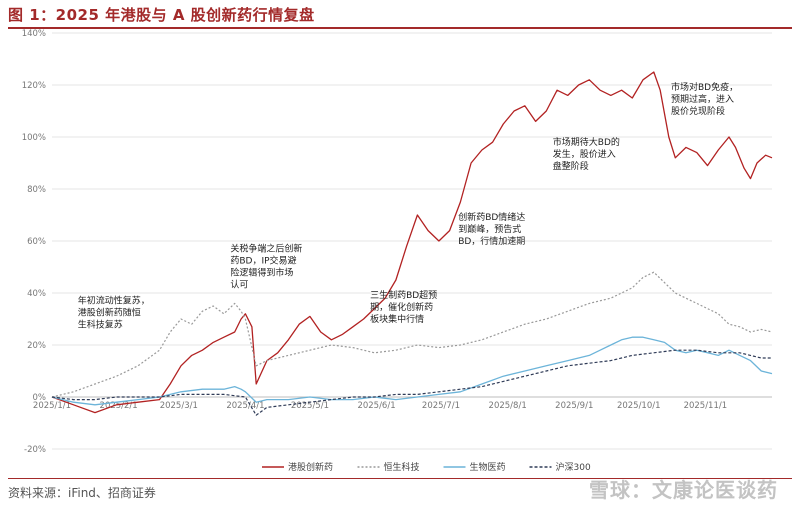  I want to click on x-tick-label: 2025/6/1, so click(376, 406).